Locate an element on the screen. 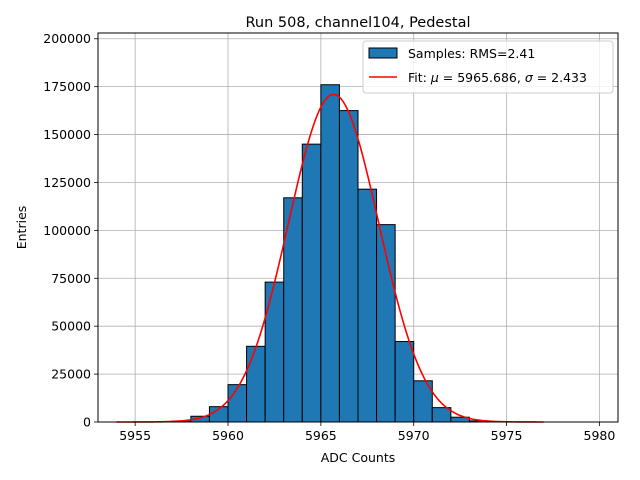 This screenshot has height=480, width=640. legend-box is located at coordinates (488, 67).